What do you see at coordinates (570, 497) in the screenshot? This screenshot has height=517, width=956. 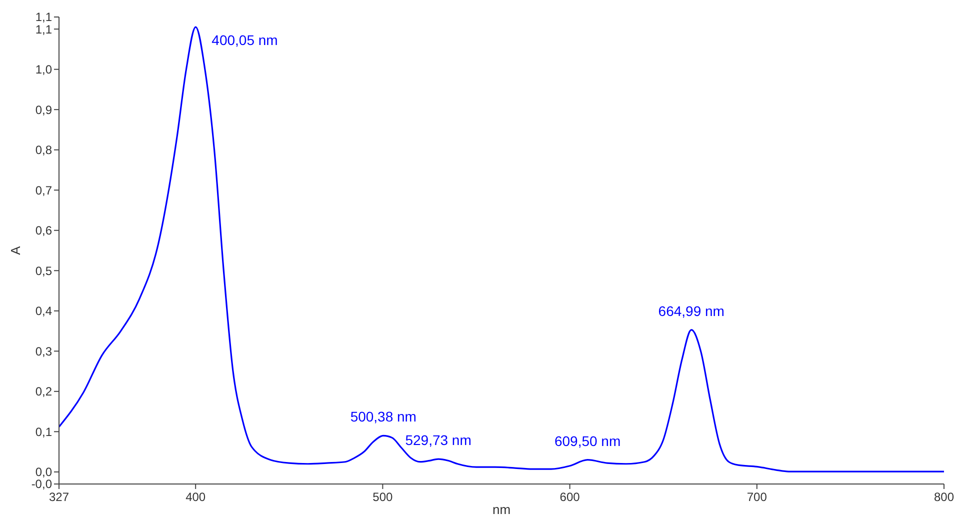 I see `x-tick-label: 600` at bounding box center [570, 497].